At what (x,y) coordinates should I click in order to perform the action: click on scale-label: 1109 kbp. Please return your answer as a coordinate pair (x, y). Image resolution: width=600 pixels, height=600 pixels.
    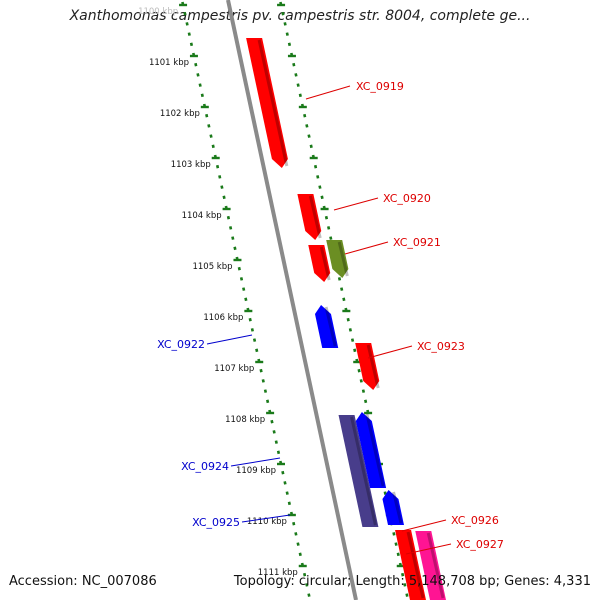
    Looking at the image, I should click on (256, 471).